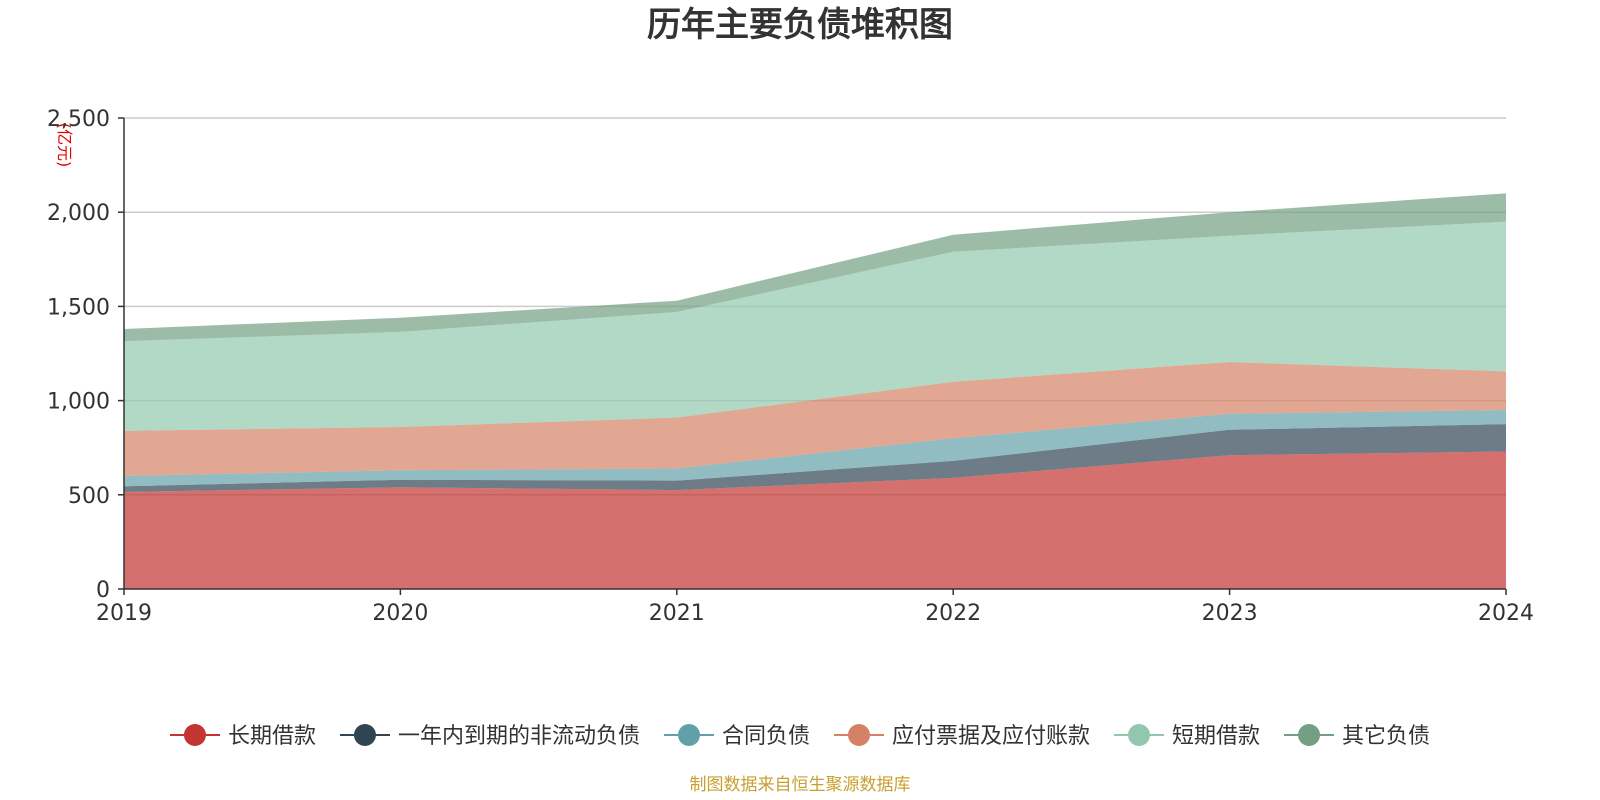 Image resolution: width=1600 pixels, height=800 pixels. Describe the element at coordinates (78, 402) in the screenshot. I see `y-tick-label-2: 1,000` at that location.